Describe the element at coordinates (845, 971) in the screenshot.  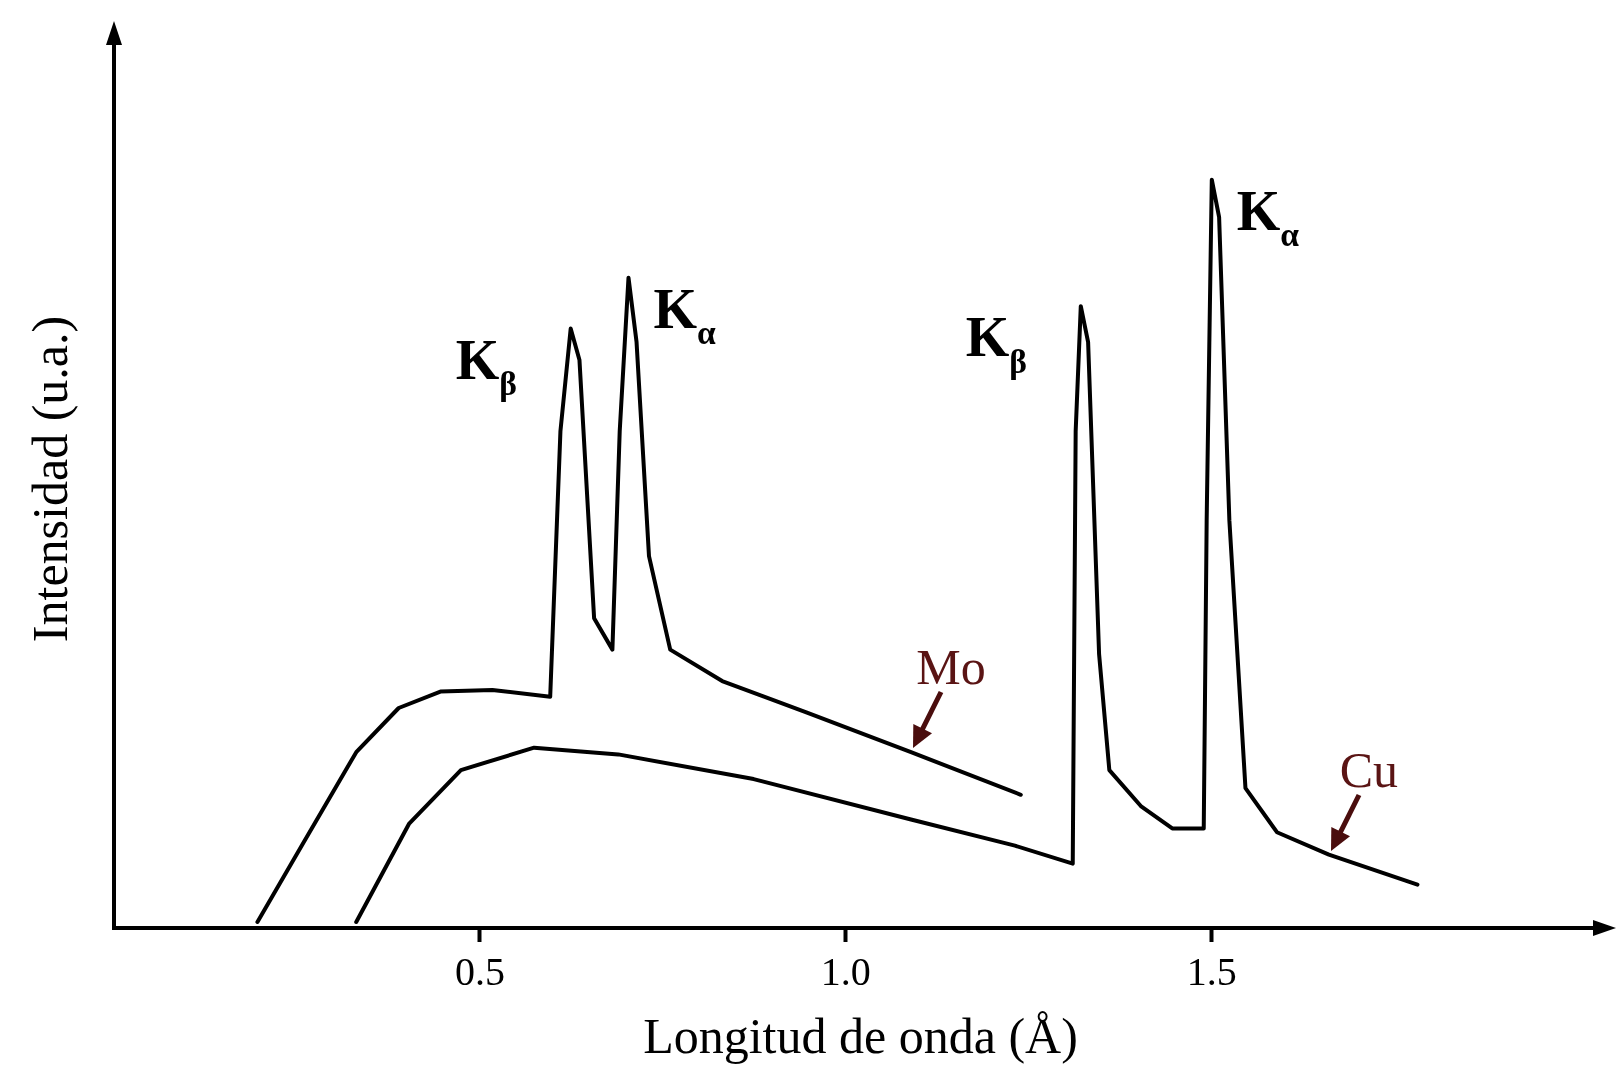
I see `x-tick-label: 1.0` at that location.